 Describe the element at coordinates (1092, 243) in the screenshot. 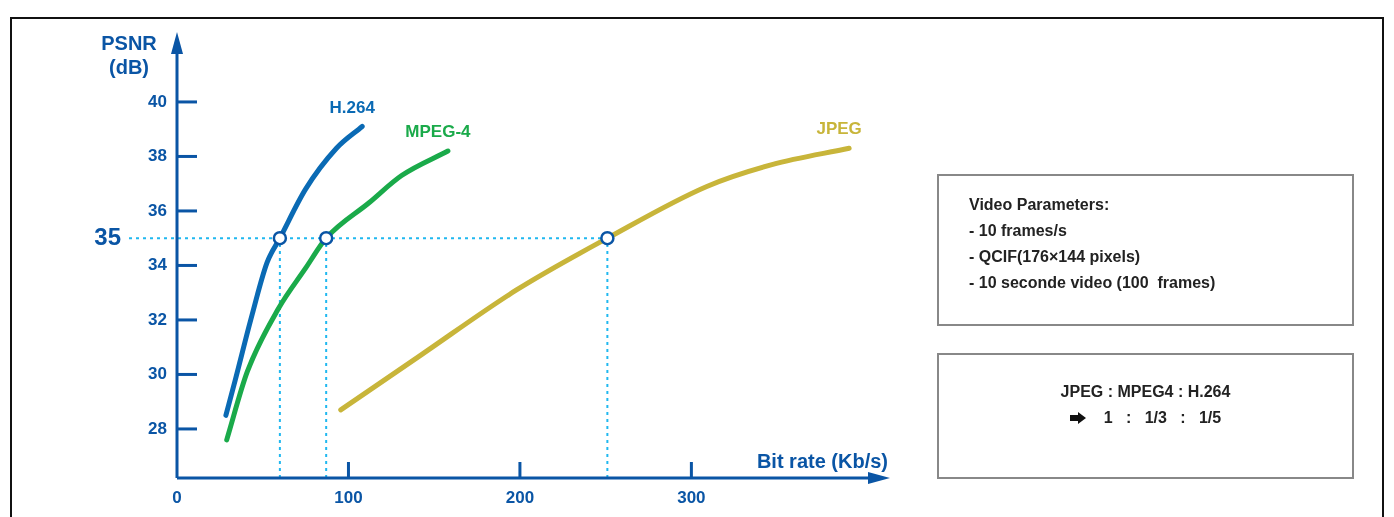

I see `text: Video Parameters: - 10 frames/s - QCIF(176×144 pixels) - 10 seconde video (100 frames)` at that location.